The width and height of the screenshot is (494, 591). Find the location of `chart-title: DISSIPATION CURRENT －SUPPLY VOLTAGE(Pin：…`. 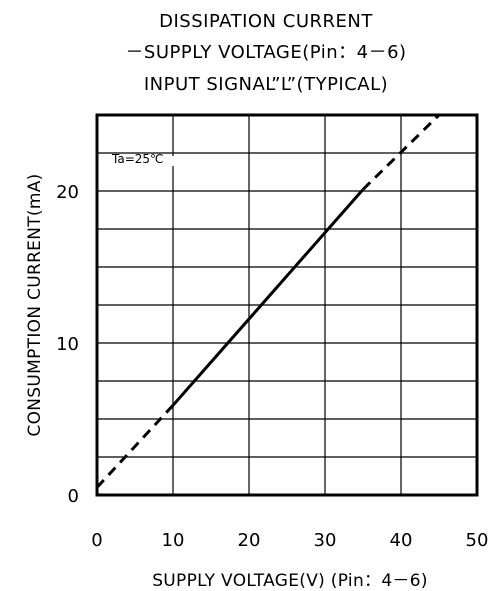

chart-title: DISSIPATION CURRENT －SUPPLY VOLTAGE(Pin：… is located at coordinates (265, 53).